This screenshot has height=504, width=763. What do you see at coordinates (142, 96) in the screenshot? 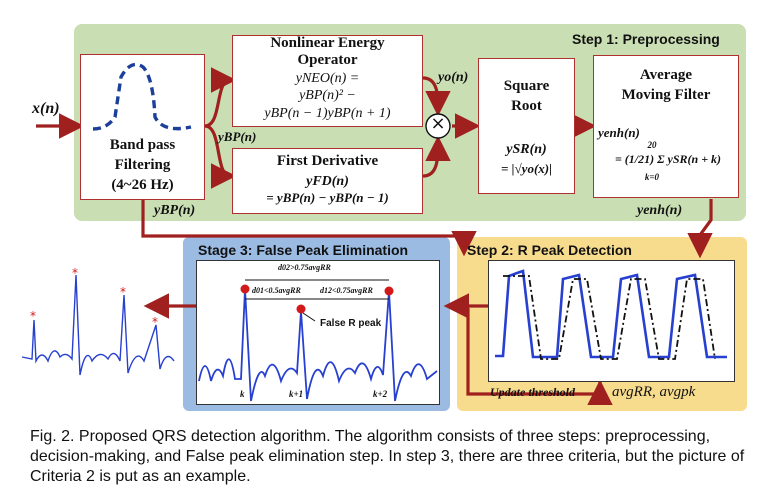
I see `bandpass-curve-icon` at bounding box center [142, 96].